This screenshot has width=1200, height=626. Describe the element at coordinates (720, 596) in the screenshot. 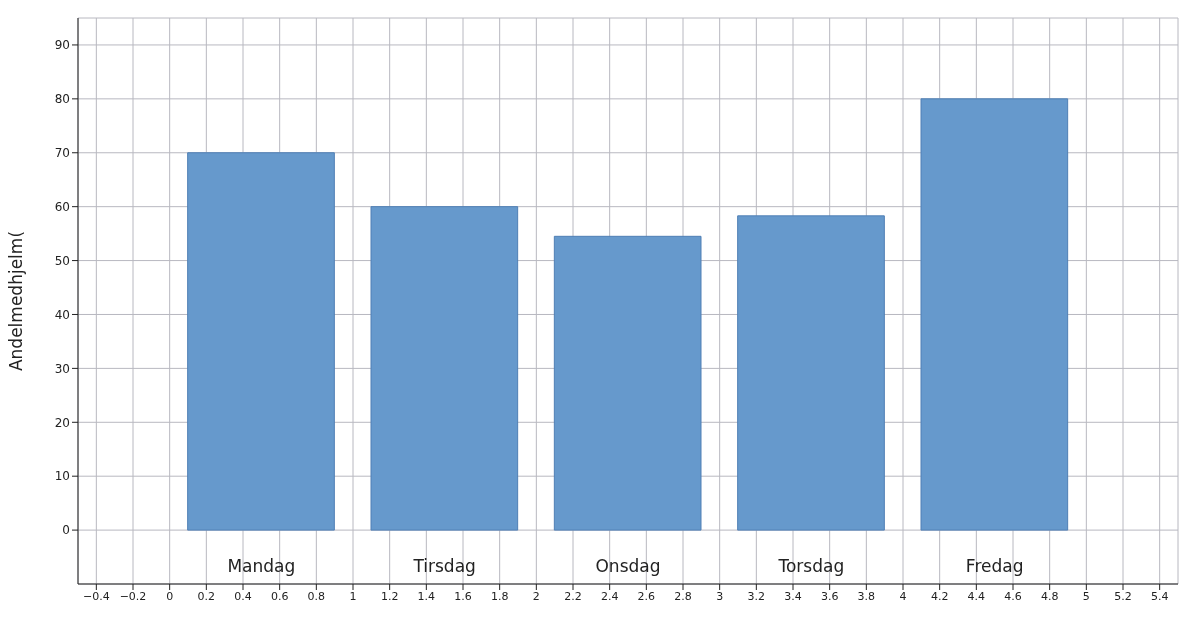

I see `x-tick-label: 3` at that location.